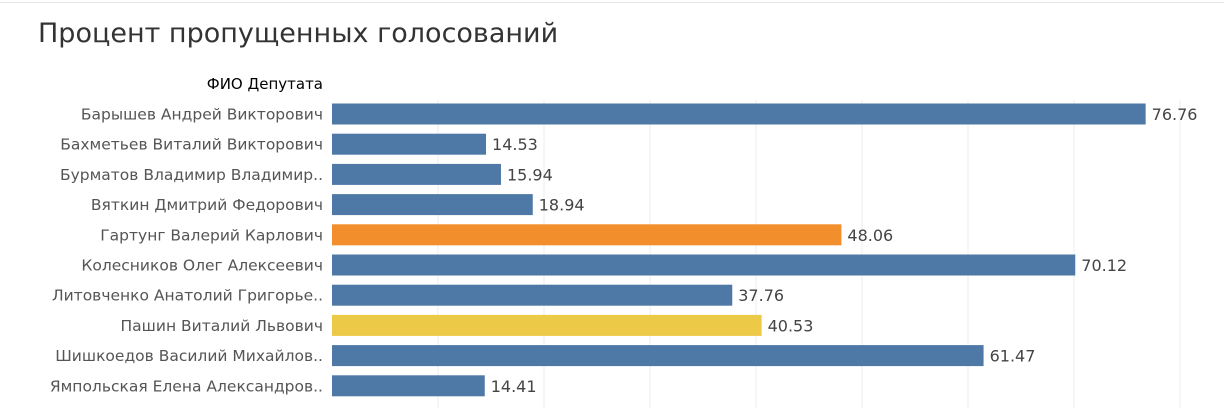 The width and height of the screenshot is (1224, 408). Describe the element at coordinates (191, 145) in the screenshot. I see `category-label: Бахметьев Виталий Викторович` at that location.